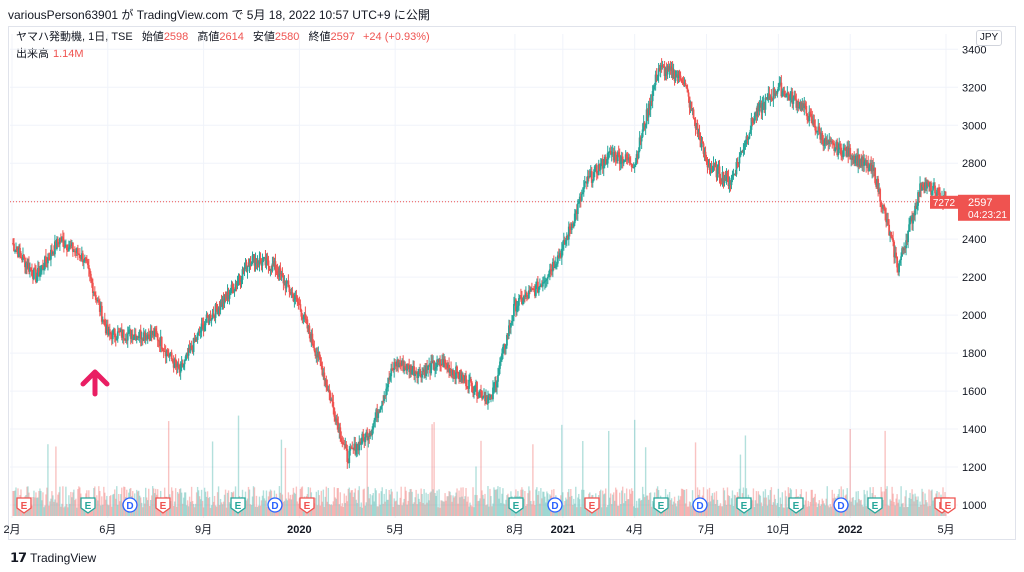  What do you see at coordinates (63, 558) in the screenshot?
I see `brand-label: TradingView` at bounding box center [63, 558].